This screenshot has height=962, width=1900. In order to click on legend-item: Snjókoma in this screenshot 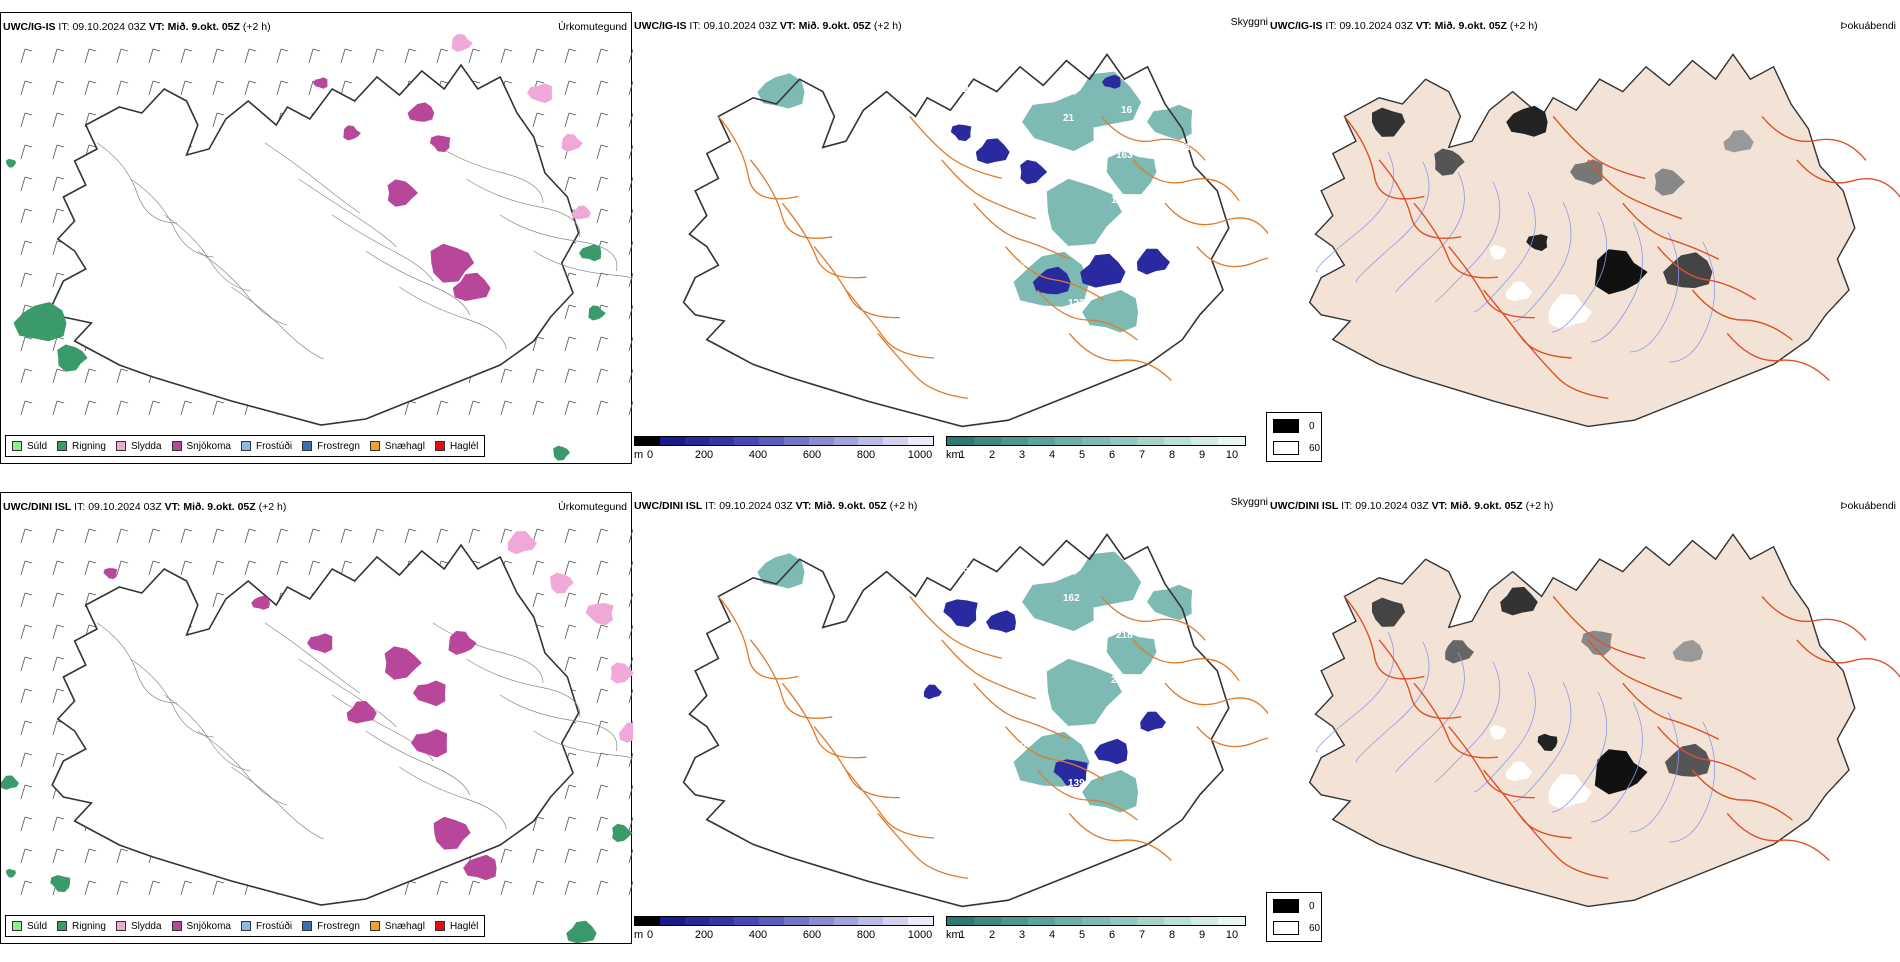, I will do `click(201, 926)`.